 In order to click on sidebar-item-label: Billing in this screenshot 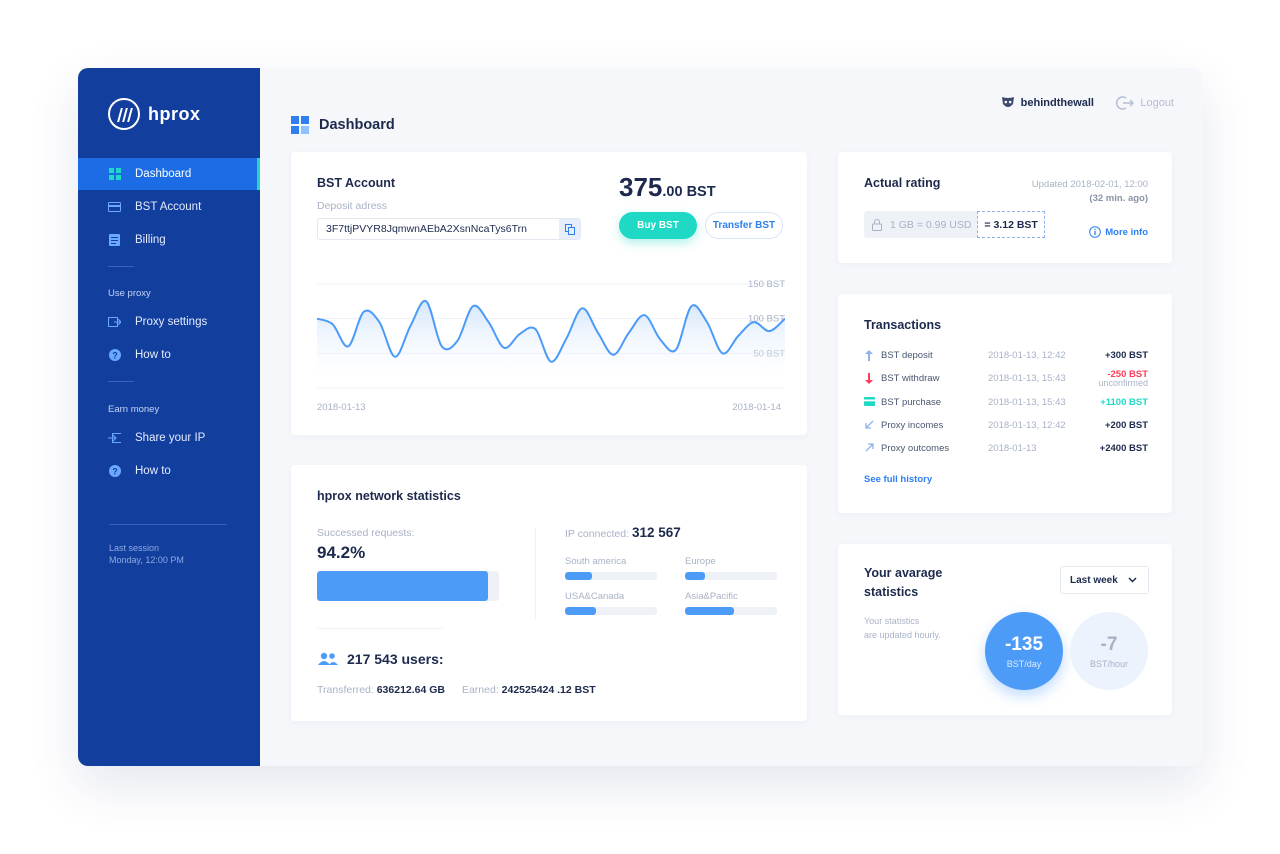, I will do `click(150, 240)`.